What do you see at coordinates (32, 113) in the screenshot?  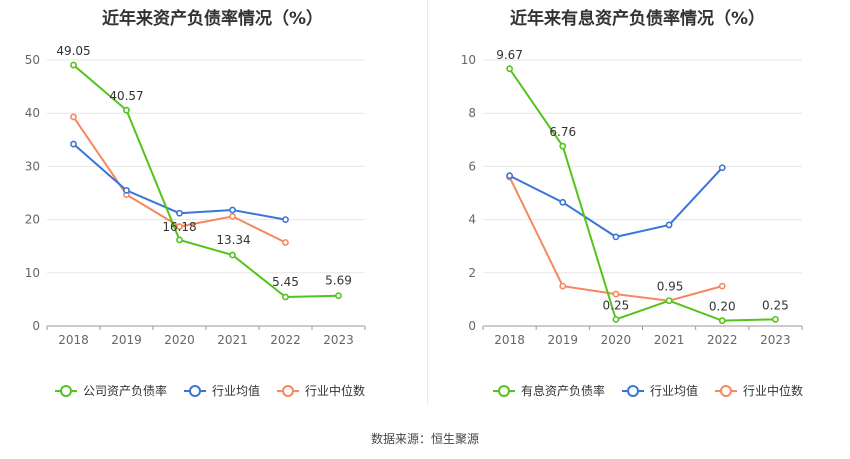 I see `y-tick-label: 40` at bounding box center [32, 113].